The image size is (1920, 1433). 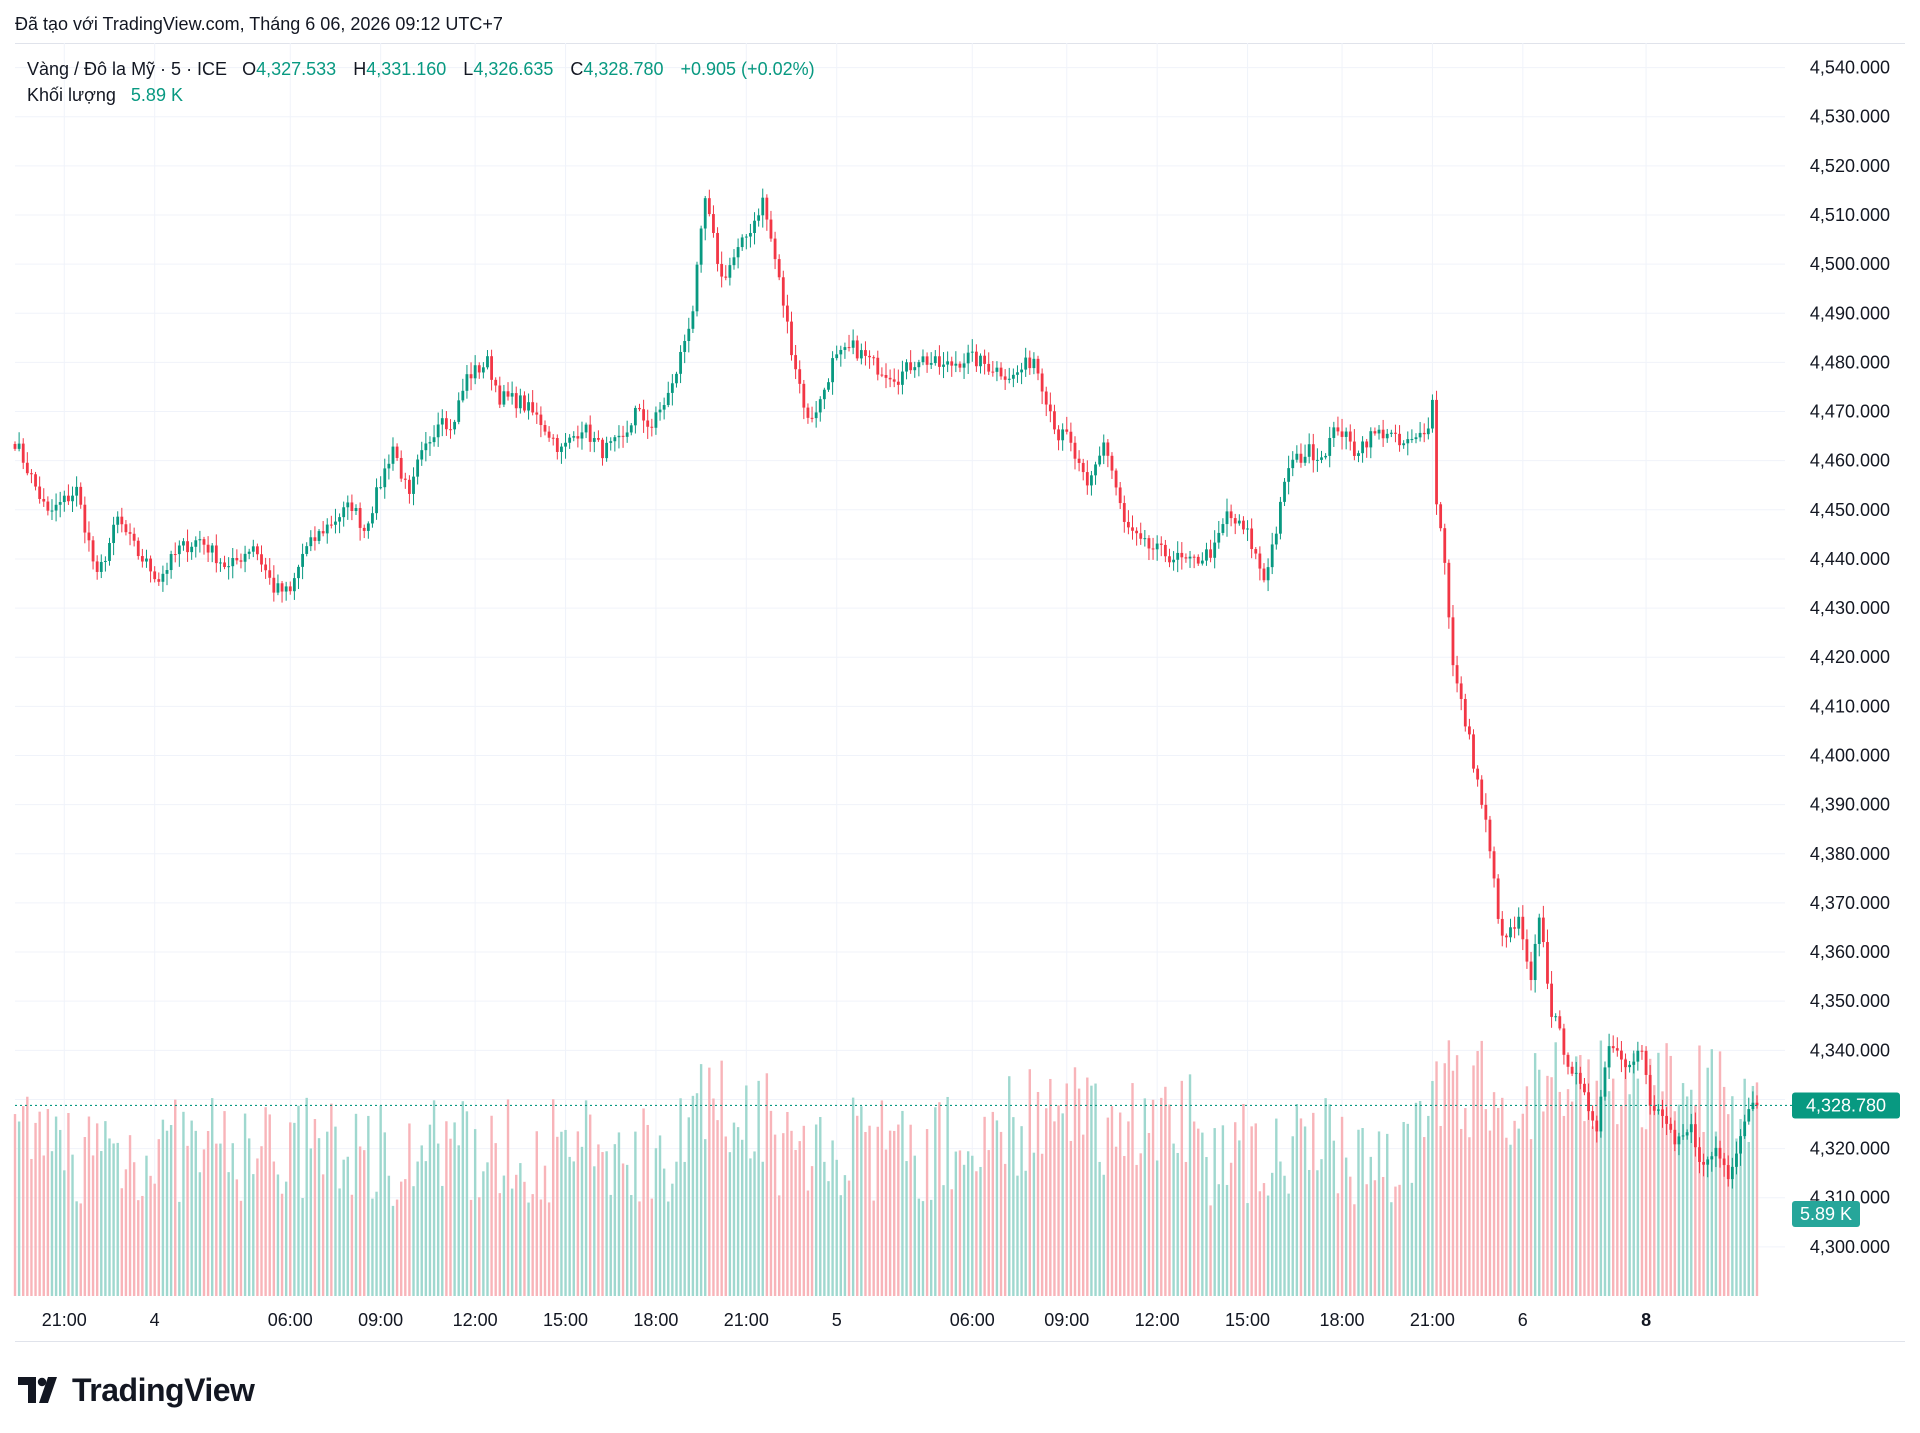 What do you see at coordinates (127, 69) in the screenshot?
I see `symbol-label: Vàng / Đô la Mỹ · 5 · ICE` at bounding box center [127, 69].